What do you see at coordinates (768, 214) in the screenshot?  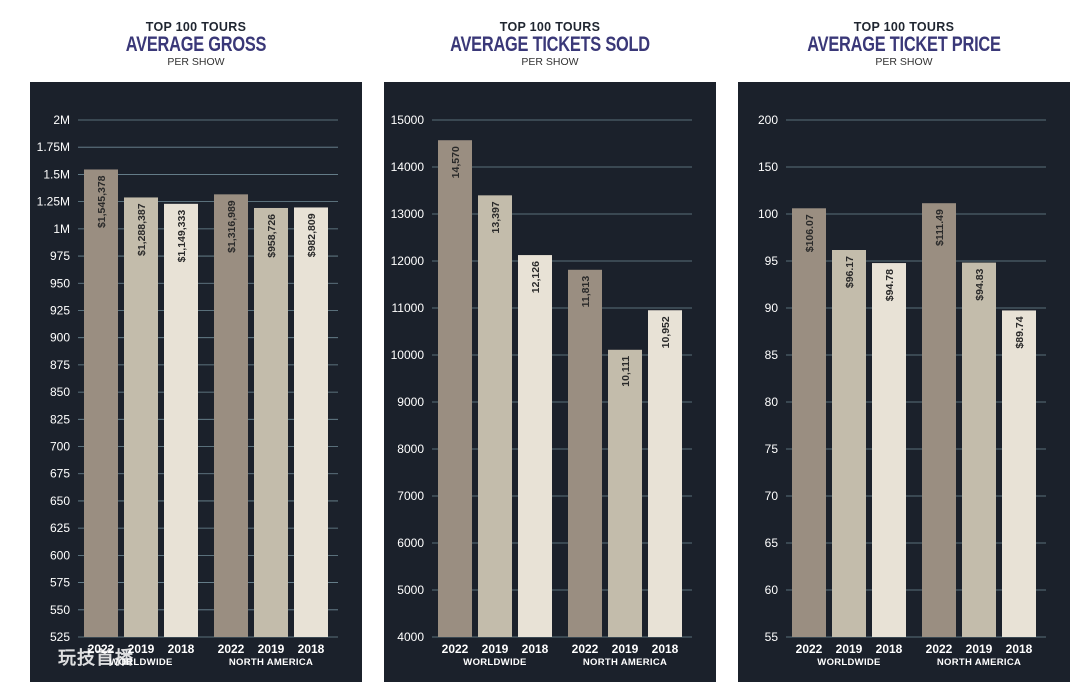 I see `y-tick-label: 100` at bounding box center [768, 214].